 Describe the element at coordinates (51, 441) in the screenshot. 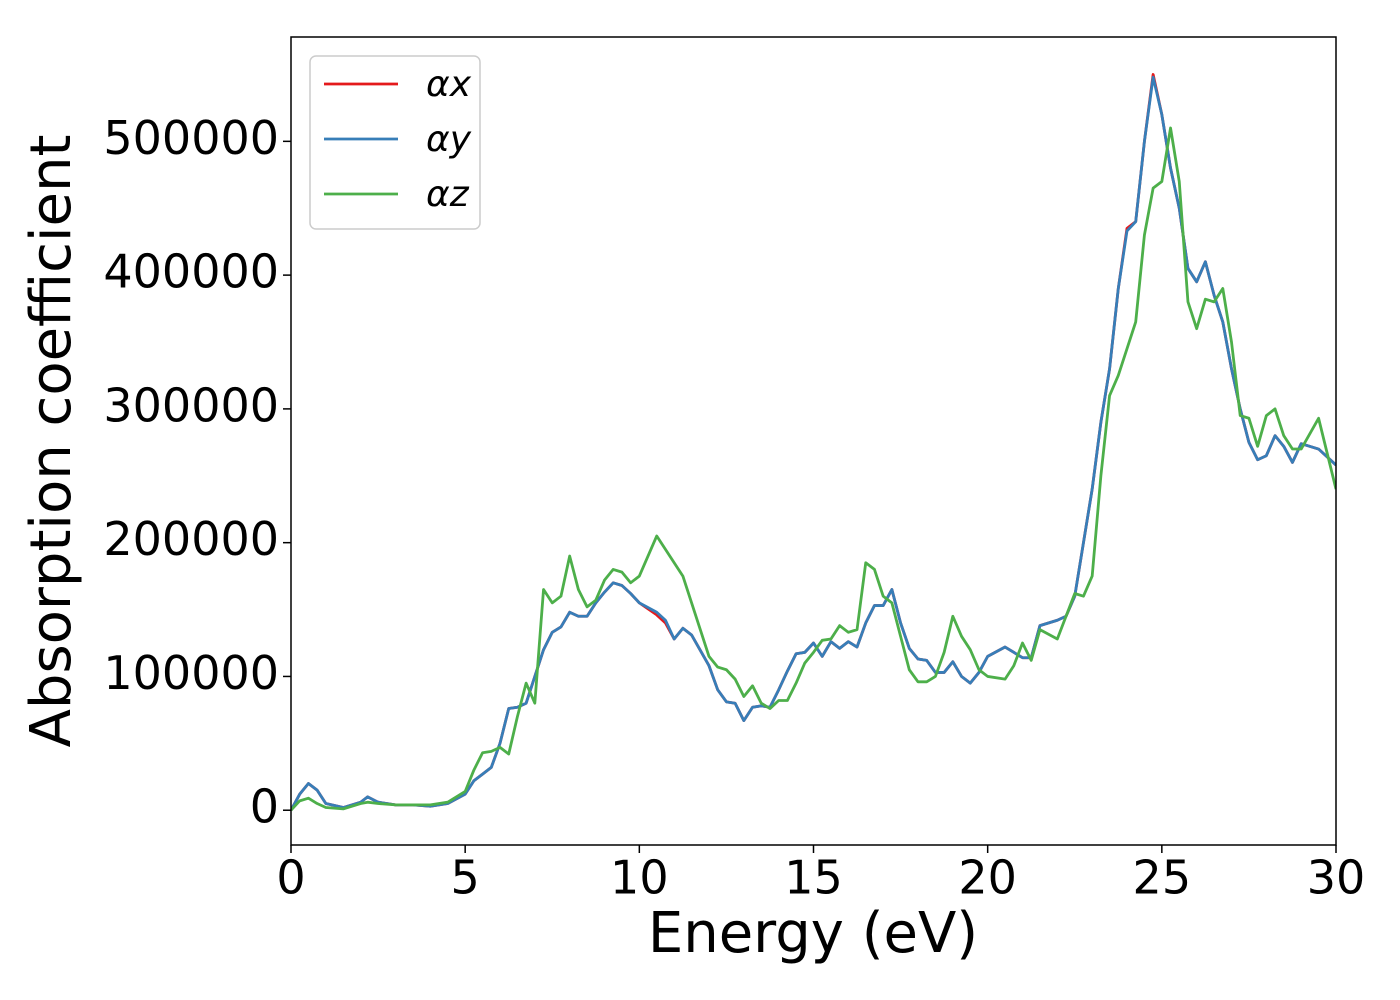

I see `y-axis-label: Absorption coefficient` at that location.